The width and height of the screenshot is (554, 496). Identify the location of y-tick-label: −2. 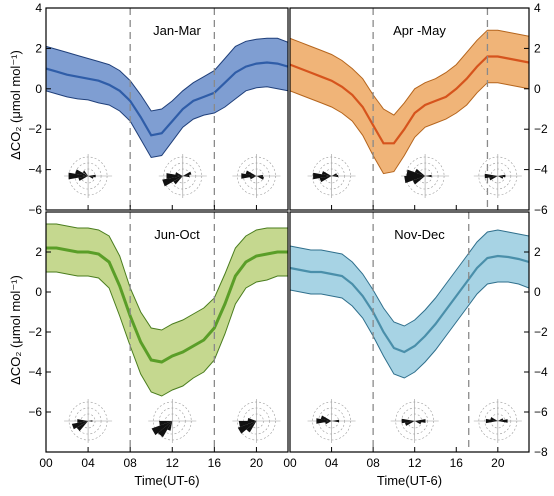
(541, 129).